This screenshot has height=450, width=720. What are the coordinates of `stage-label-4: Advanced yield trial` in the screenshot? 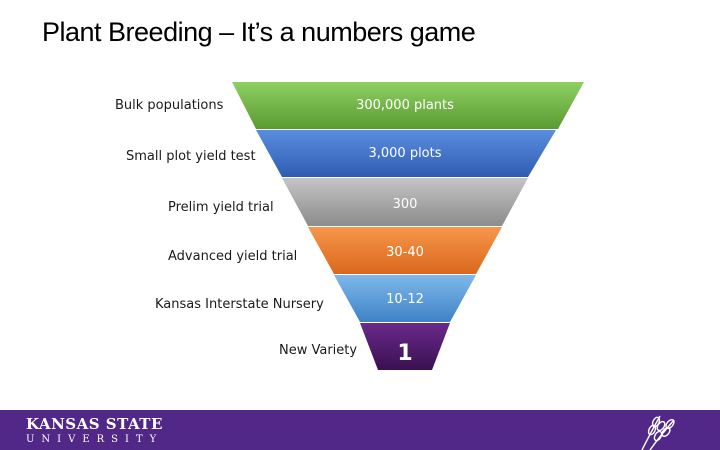 It's located at (233, 256).